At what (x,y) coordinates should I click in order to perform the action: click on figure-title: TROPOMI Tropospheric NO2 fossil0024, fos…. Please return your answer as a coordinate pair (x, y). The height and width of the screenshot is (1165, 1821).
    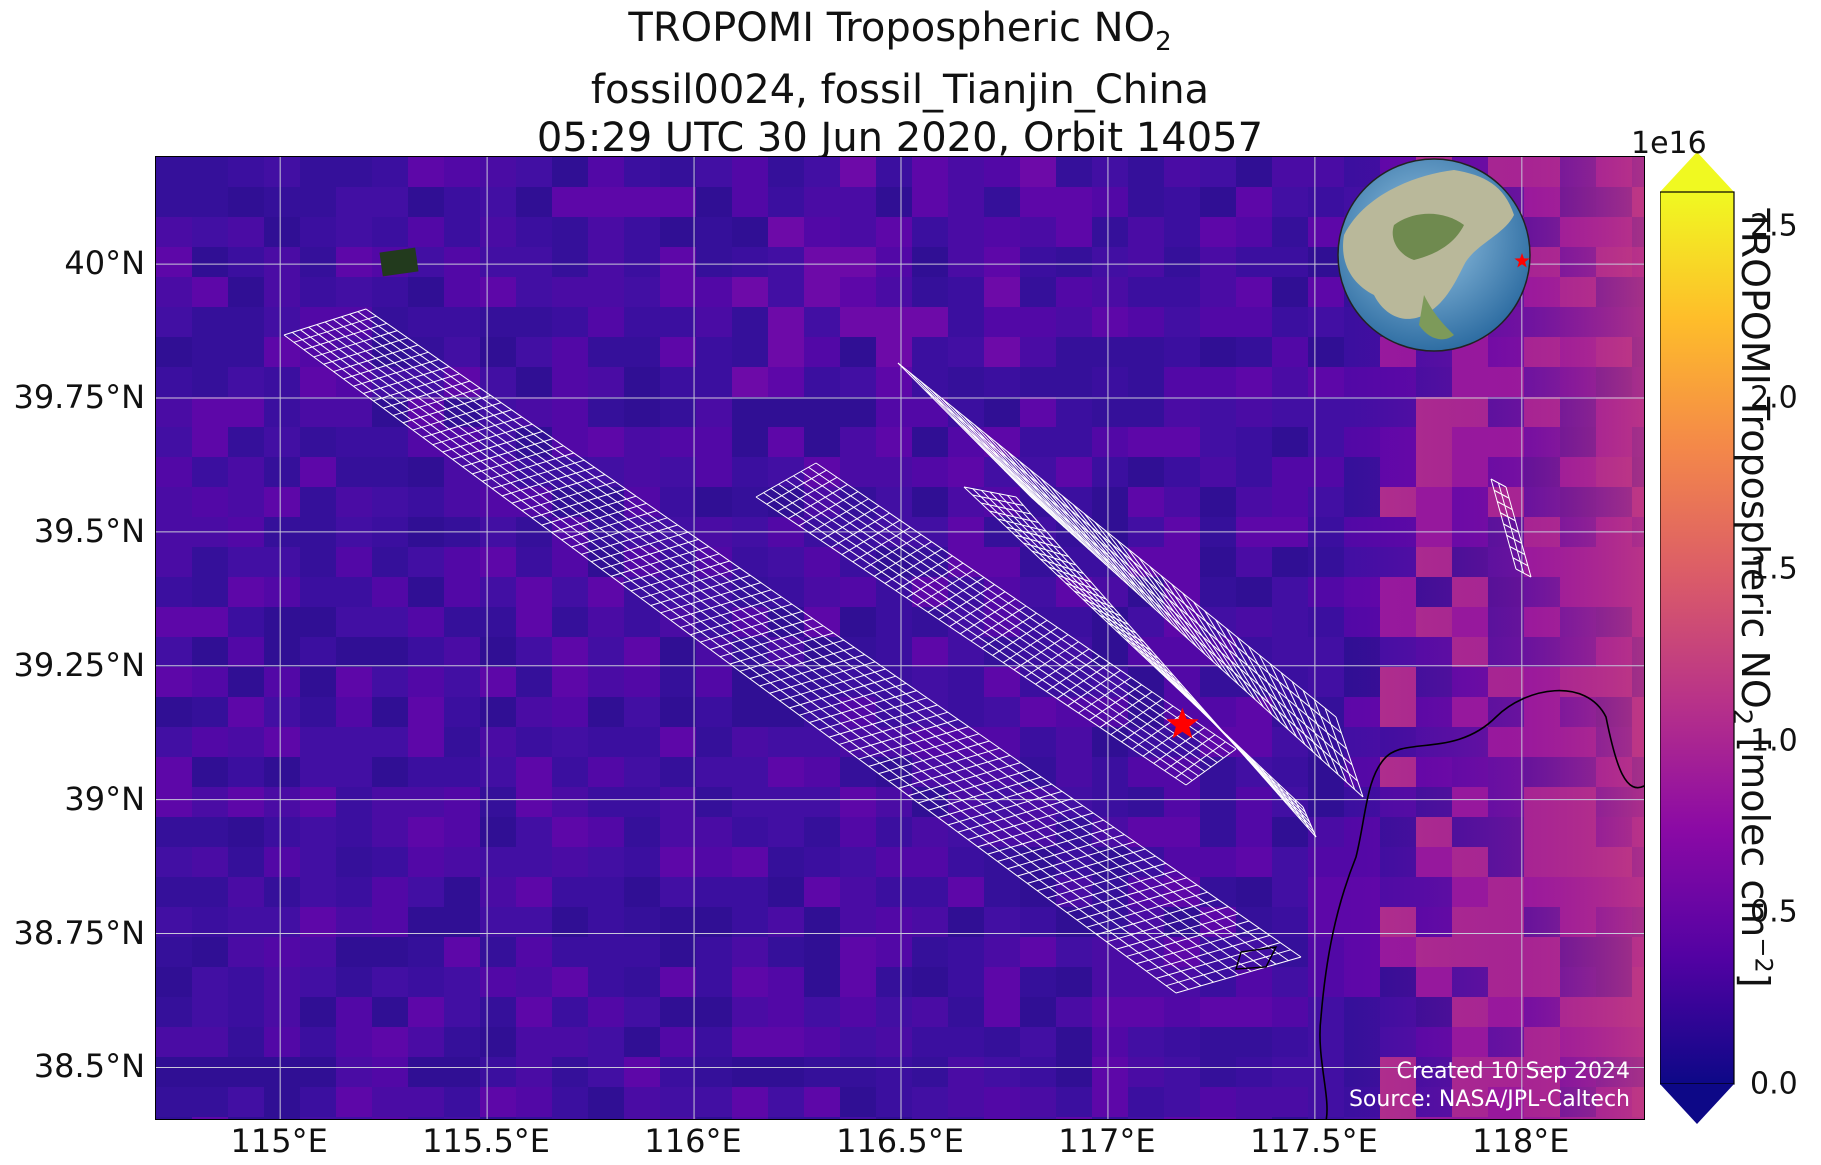
    Looking at the image, I should click on (900, 83).